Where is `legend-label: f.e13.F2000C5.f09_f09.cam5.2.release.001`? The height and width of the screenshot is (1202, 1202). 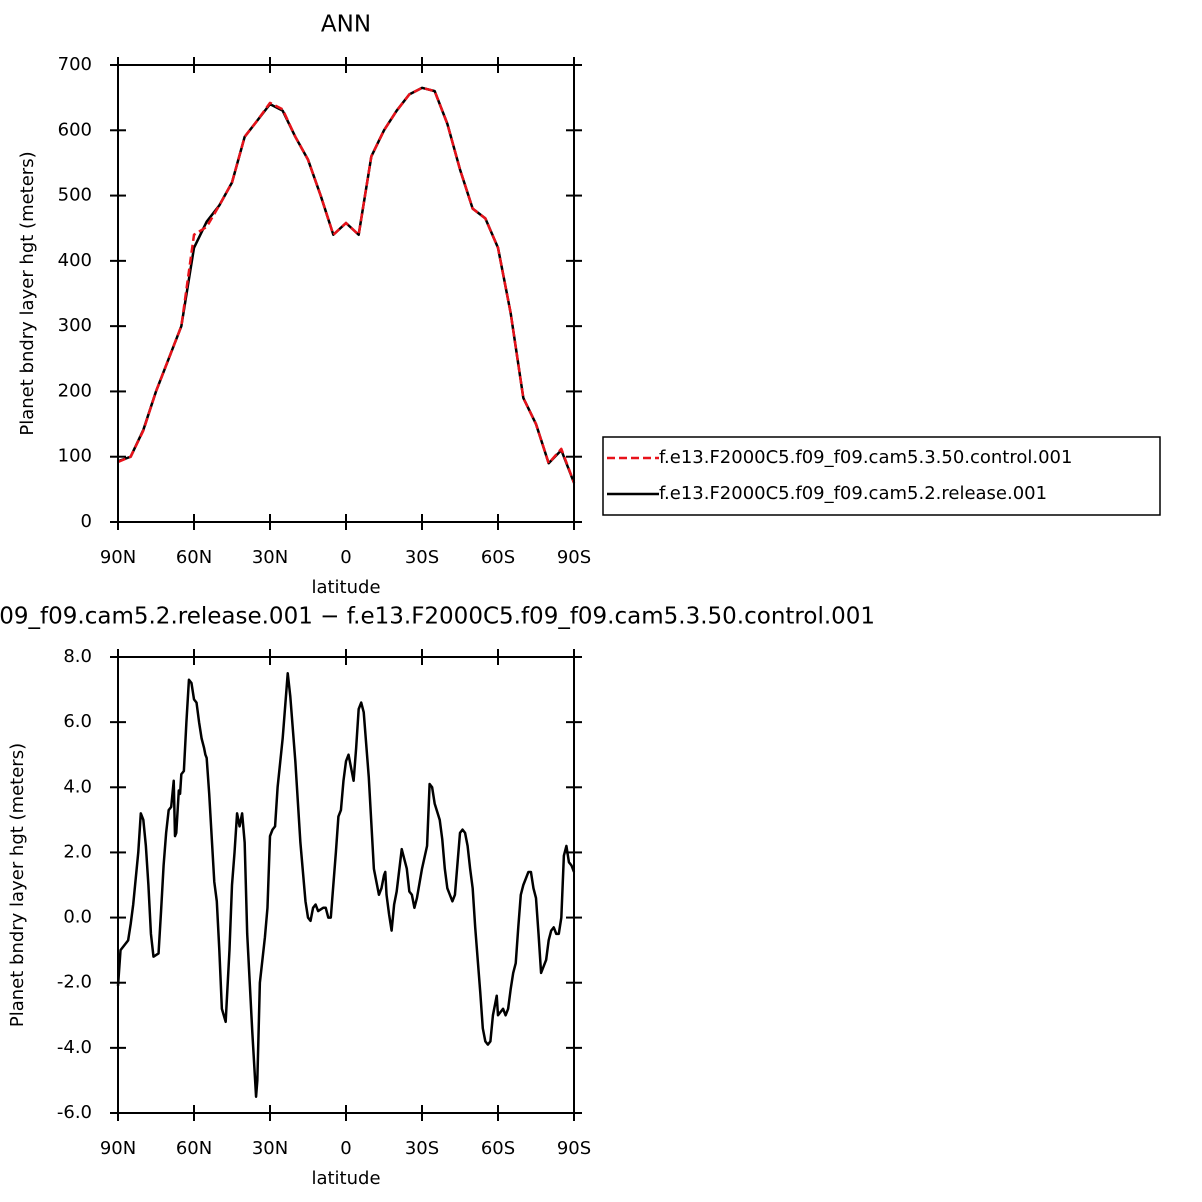
legend-label: f.e13.F2000C5.f09_f09.cam5.2.release.001 is located at coordinates (853, 493).